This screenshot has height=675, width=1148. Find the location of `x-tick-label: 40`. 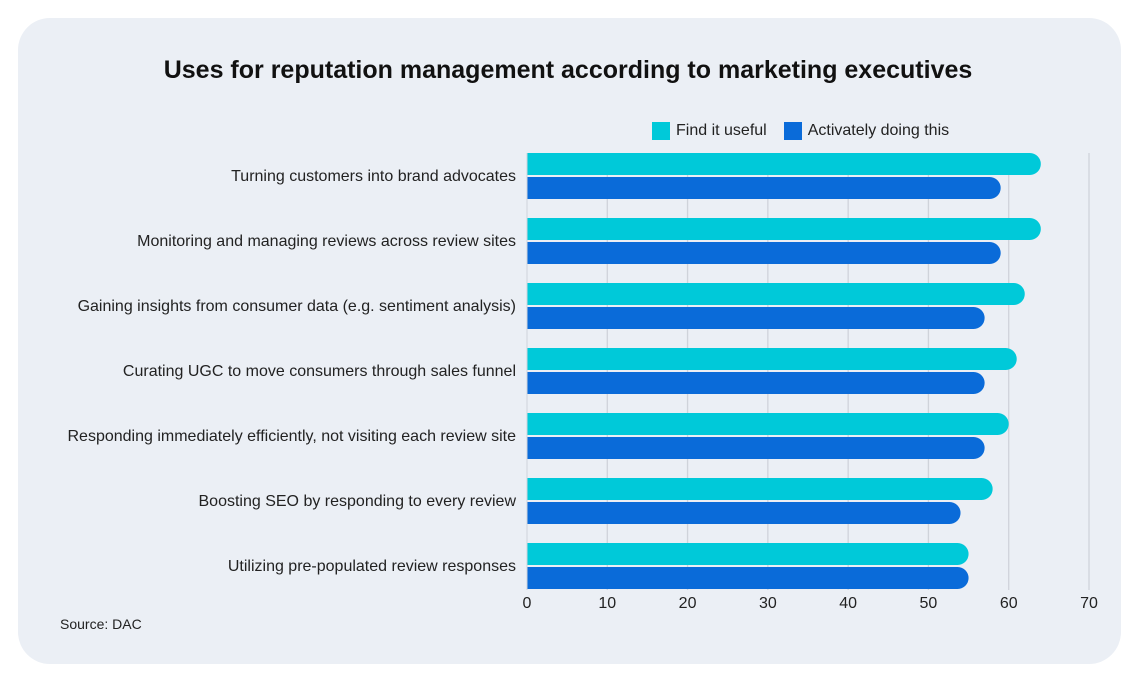

x-tick-label: 40 is located at coordinates (848, 603).